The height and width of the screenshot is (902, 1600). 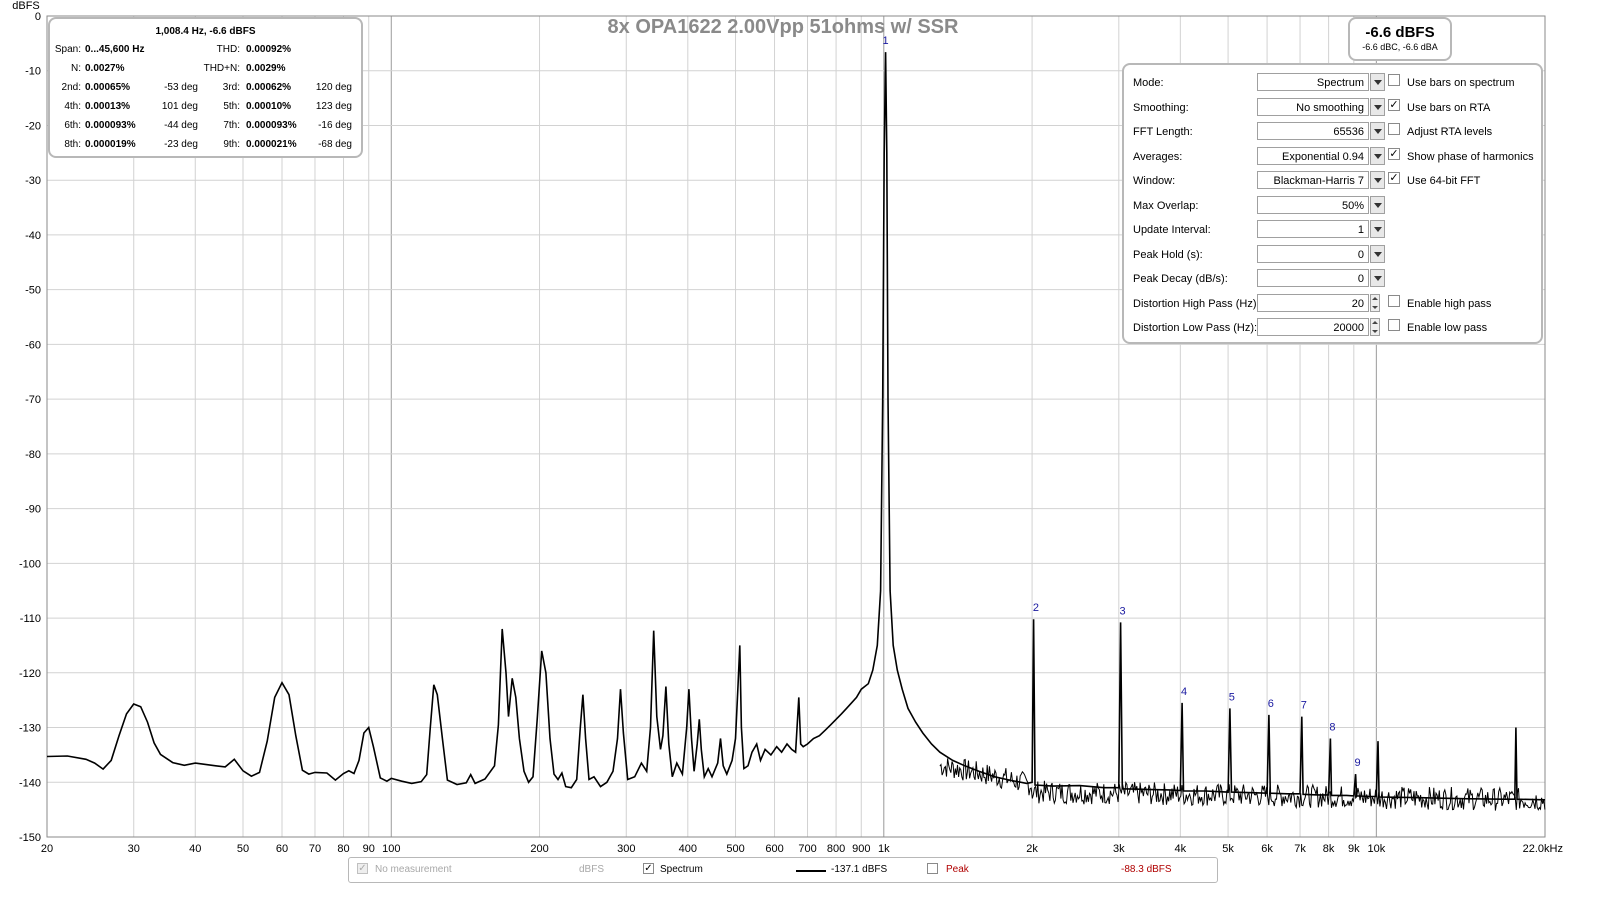 I want to click on dist-high-pass-value: 20, so click(x=1357, y=304).